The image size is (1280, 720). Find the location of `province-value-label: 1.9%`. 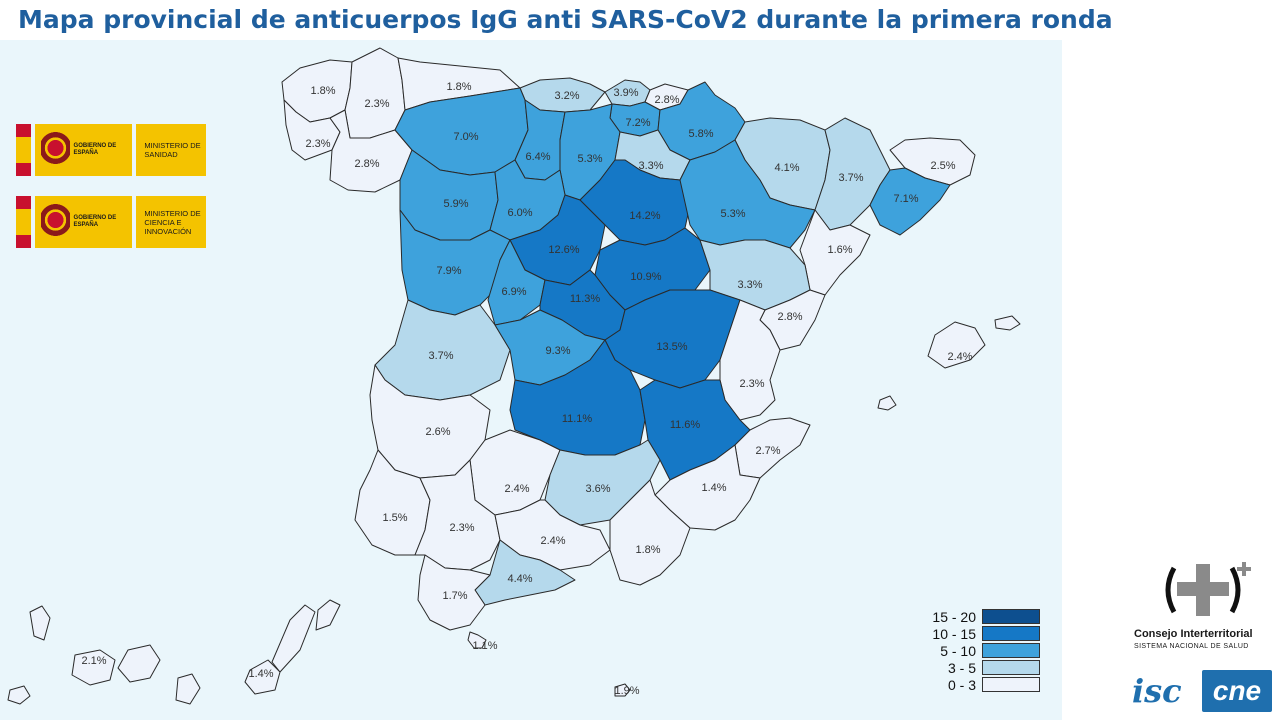

province-value-label: 1.9% is located at coordinates (626, 691).